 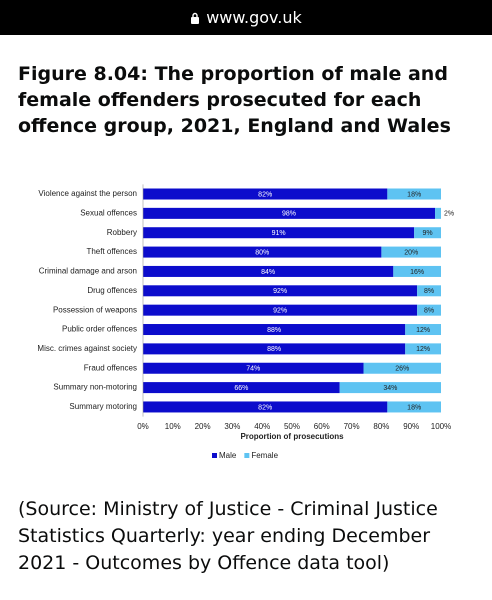 What do you see at coordinates (264, 455) in the screenshot?
I see `legend-label: Female` at bounding box center [264, 455].